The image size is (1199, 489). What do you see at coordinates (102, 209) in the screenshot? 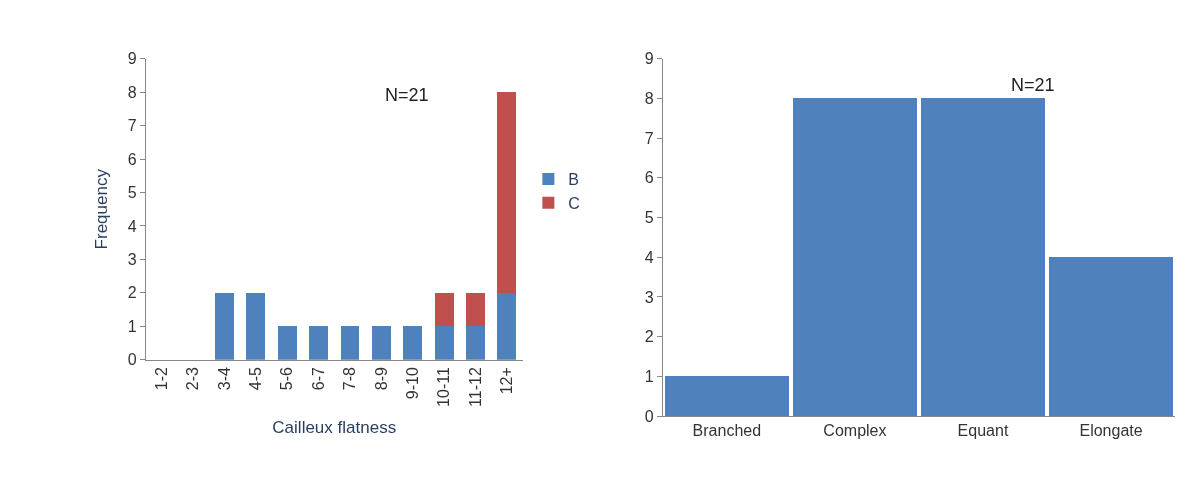
I see `y-axis-title: Frequency` at bounding box center [102, 209].